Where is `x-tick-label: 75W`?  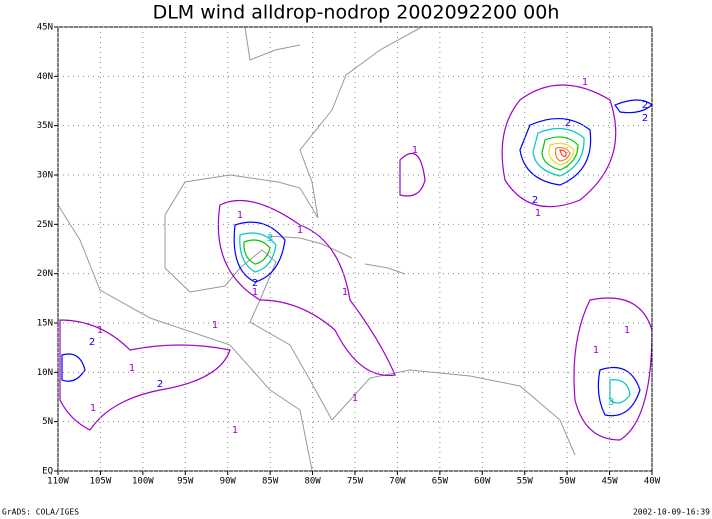
x-tick-label: 75W is located at coordinates (355, 482).